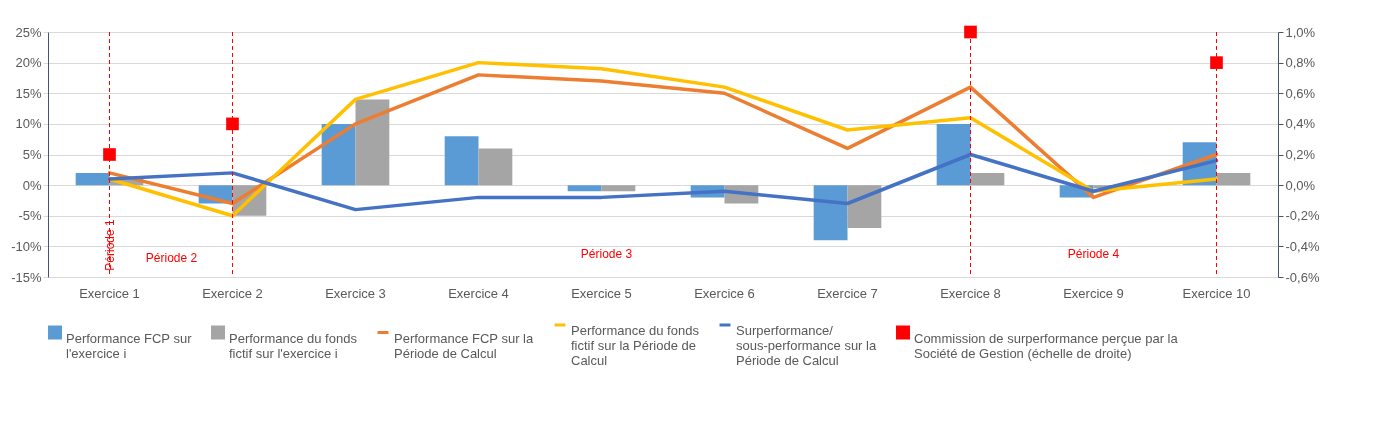  What do you see at coordinates (1300, 154) in the screenshot?
I see `y2-tick-label: 0,2%` at bounding box center [1300, 154].